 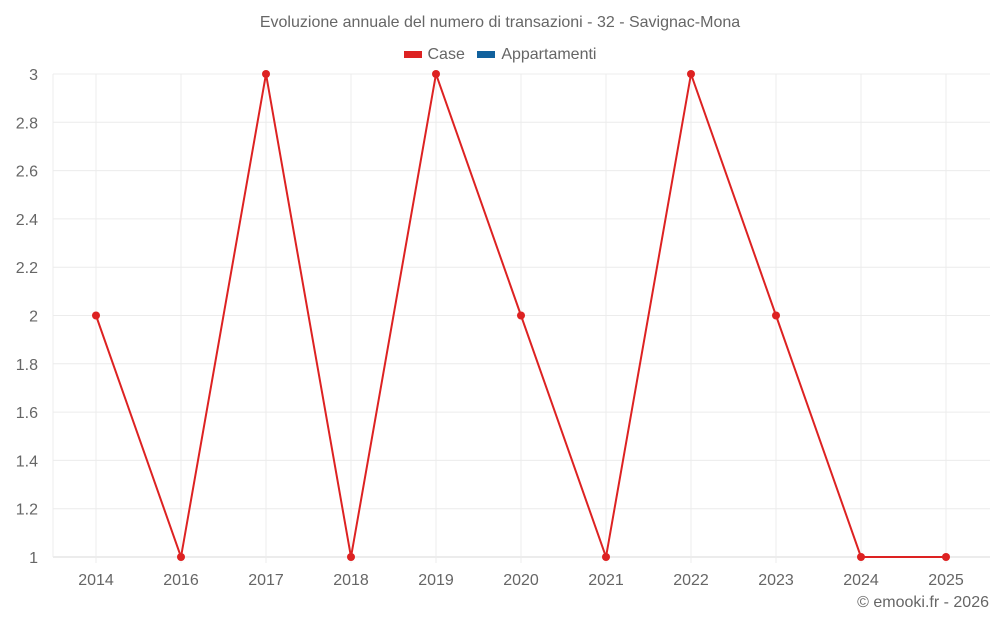 What do you see at coordinates (27, 220) in the screenshot?
I see `y-tick-label: 2.4` at bounding box center [27, 220].